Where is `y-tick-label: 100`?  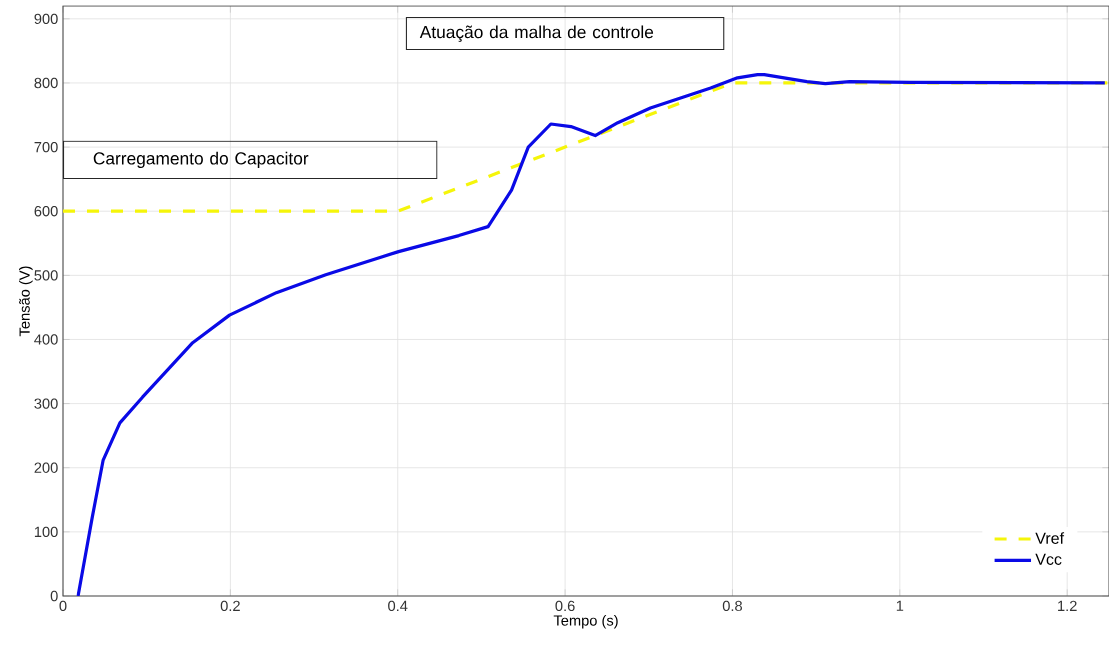 y-tick-label: 100 is located at coordinates (46, 532).